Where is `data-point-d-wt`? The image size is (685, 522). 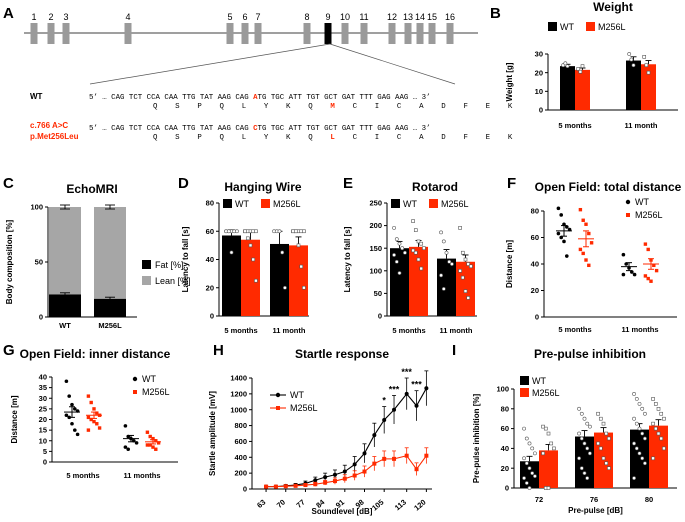 data-point-d-wt is located at coordinates (285, 287).